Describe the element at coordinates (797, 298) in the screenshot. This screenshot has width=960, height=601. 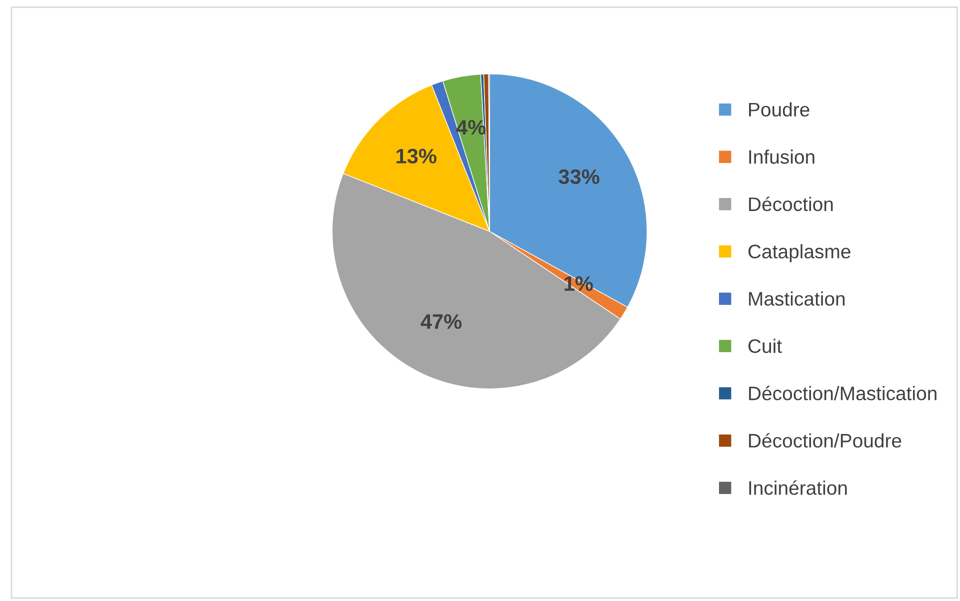
I see `legend-label: Mastication` at that location.